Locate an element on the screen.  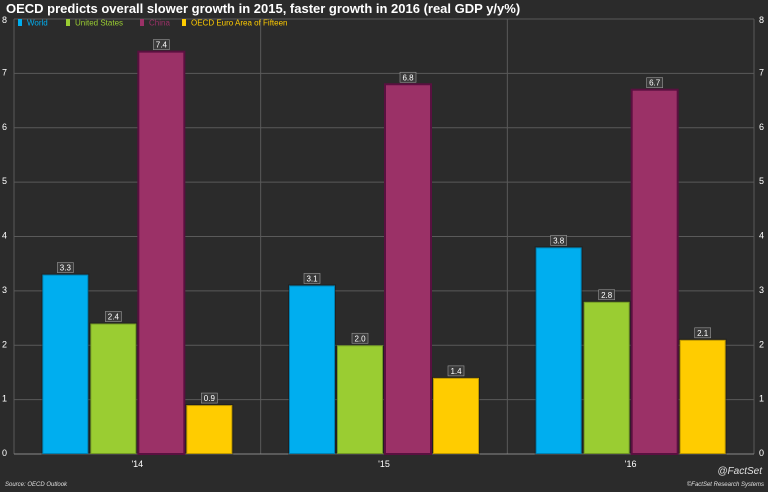
factset-watermark: @FactSet is located at coordinates (739, 471).